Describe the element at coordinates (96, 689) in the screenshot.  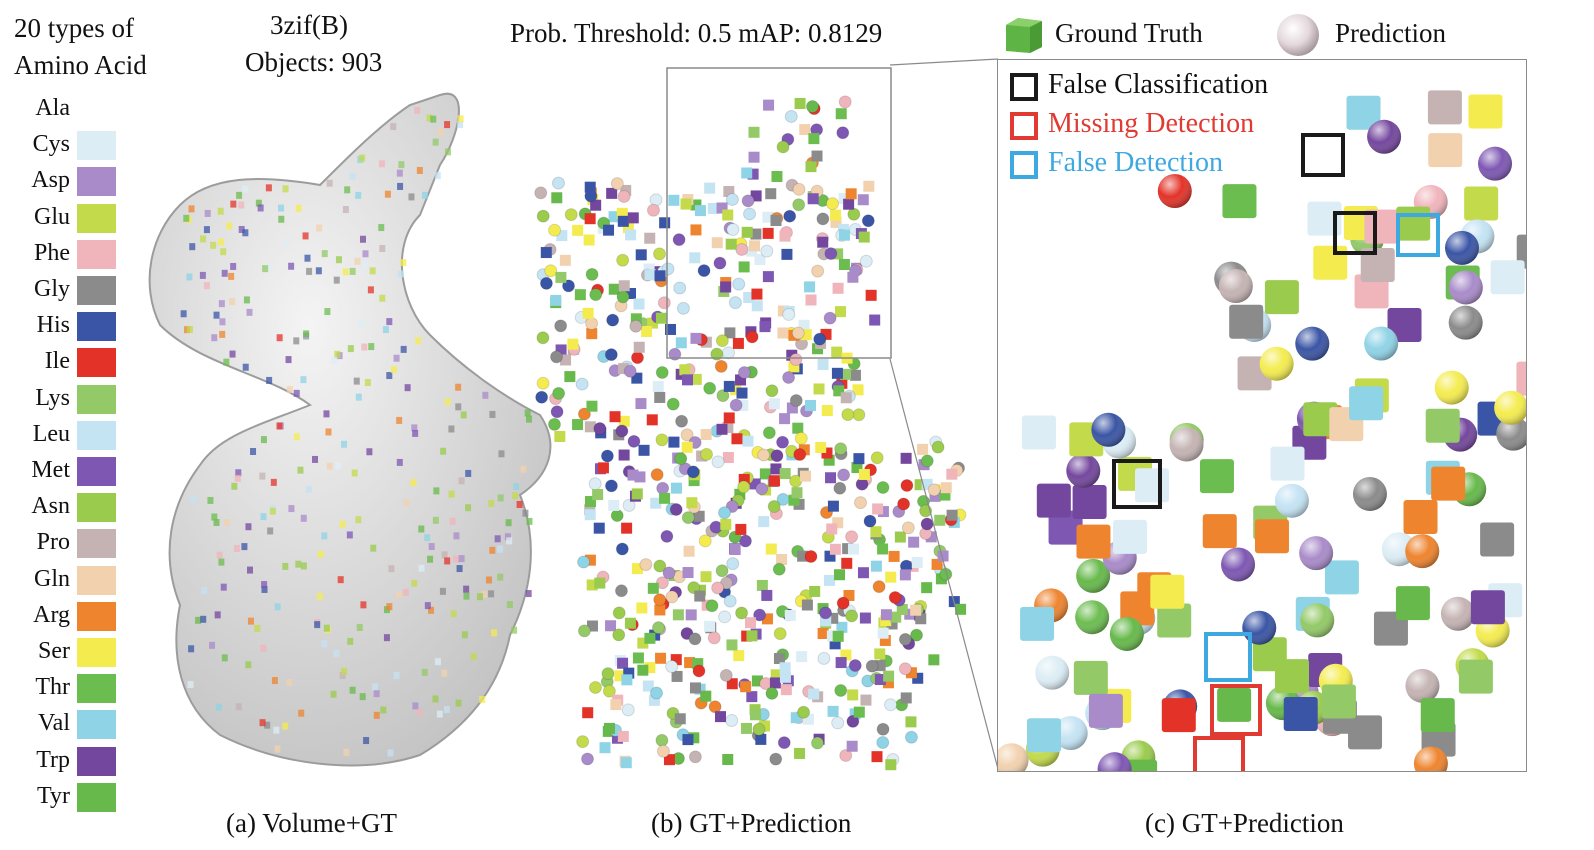
I see `legend-swatch` at that location.